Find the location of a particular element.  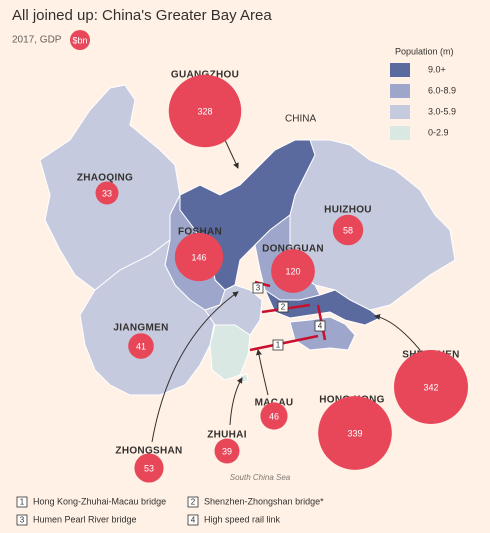

legend-label: 3.0-5.9 is located at coordinates (442, 111).